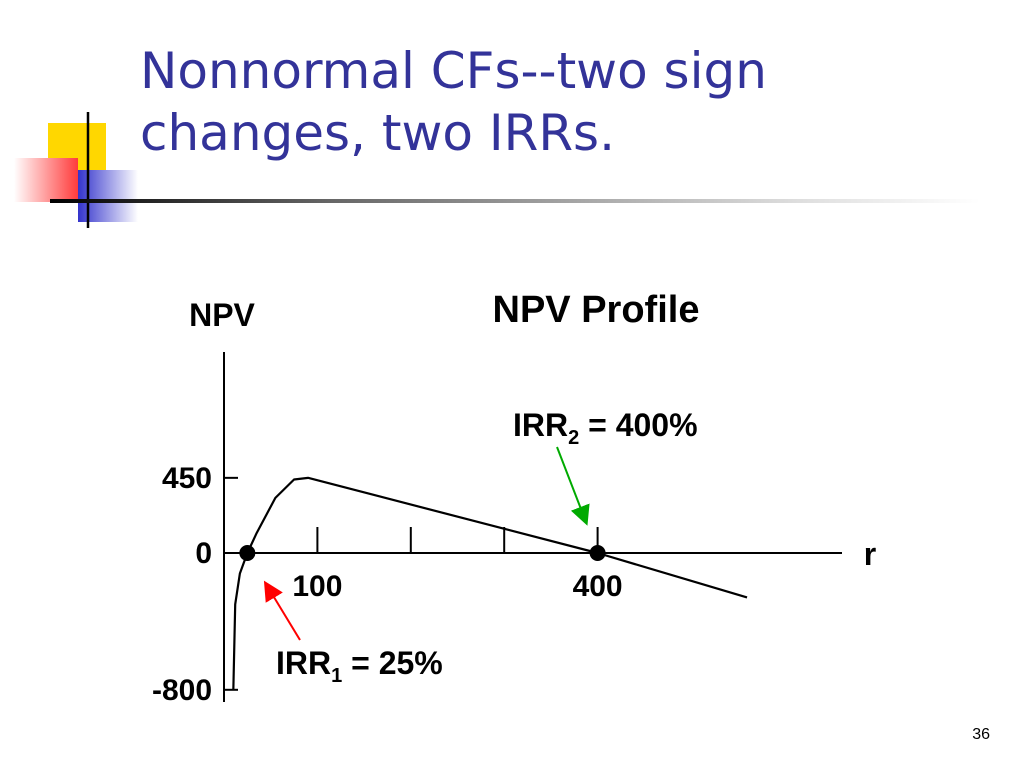 This screenshot has height=768, width=1024. What do you see at coordinates (490, 583) in the screenshot?
I see `npv-curve` at bounding box center [490, 583].